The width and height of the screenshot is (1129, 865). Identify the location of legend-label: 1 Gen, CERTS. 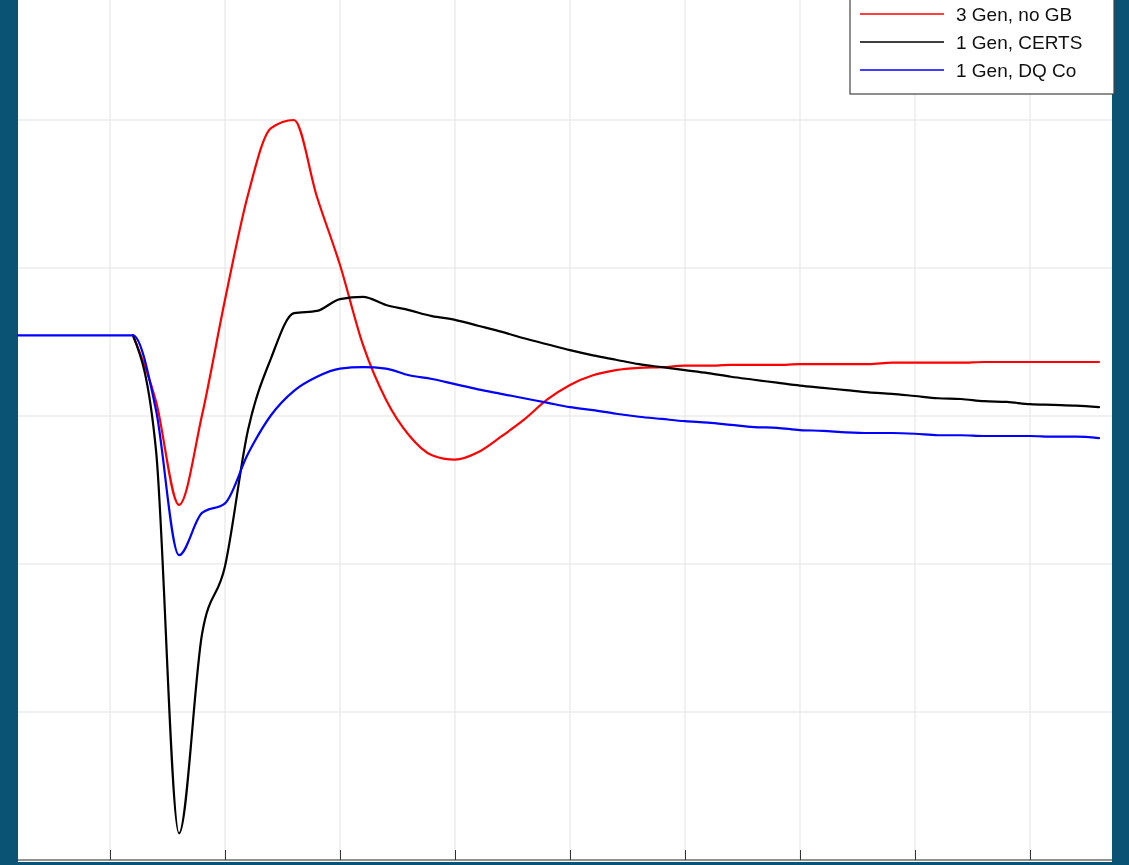
(1019, 42).